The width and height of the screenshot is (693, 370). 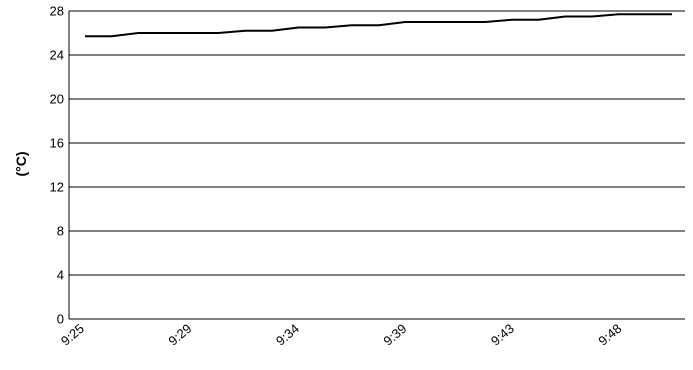 I want to click on y-tick-label: 20, so click(x=57, y=99).